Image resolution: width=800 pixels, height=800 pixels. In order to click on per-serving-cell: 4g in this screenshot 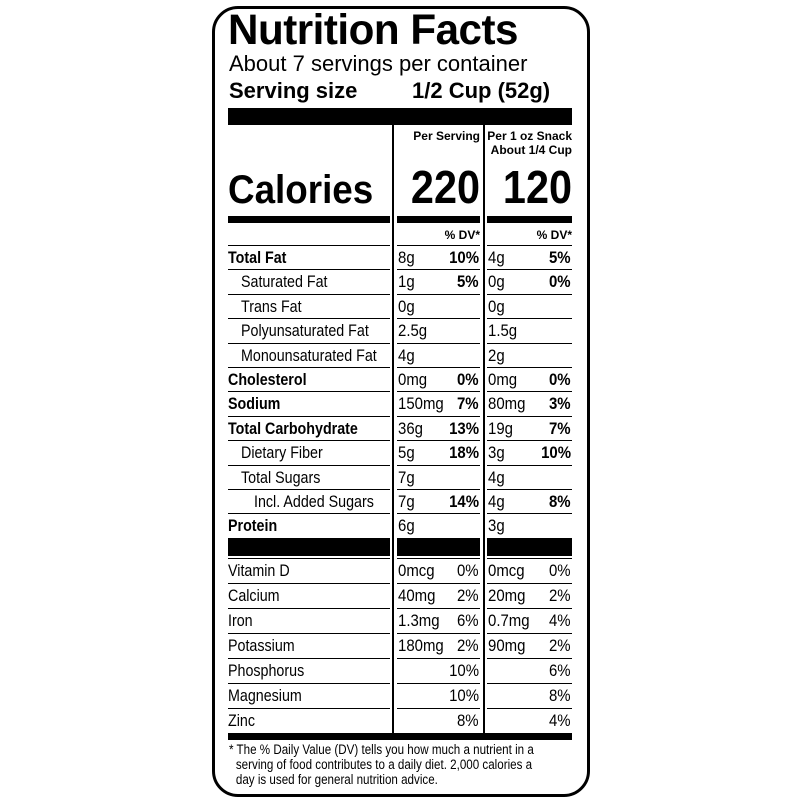, I will do `click(438, 354)`.